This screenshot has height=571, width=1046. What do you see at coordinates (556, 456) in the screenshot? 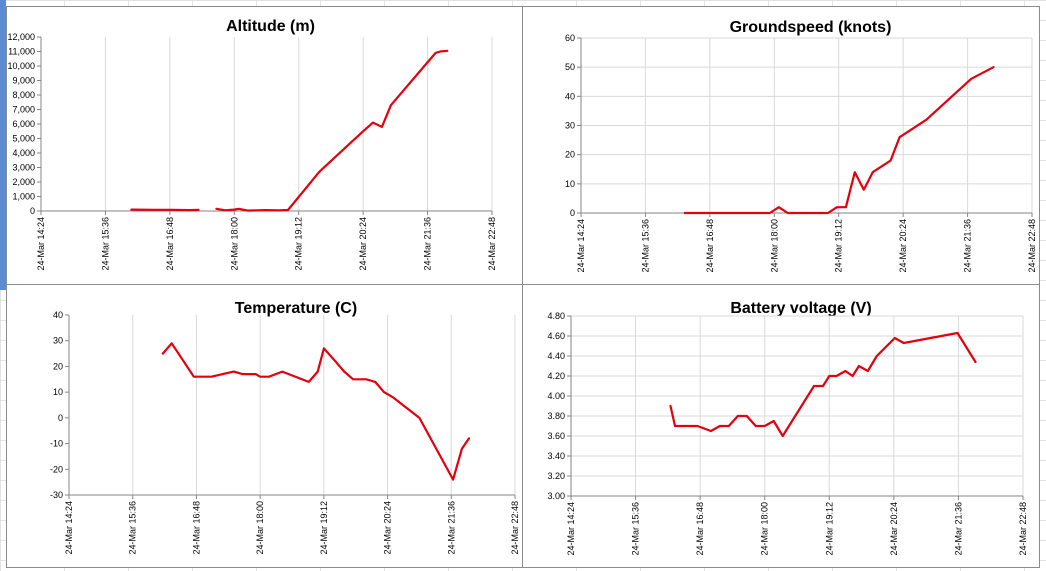
I see `y-tick-label: 3.40` at bounding box center [556, 456].